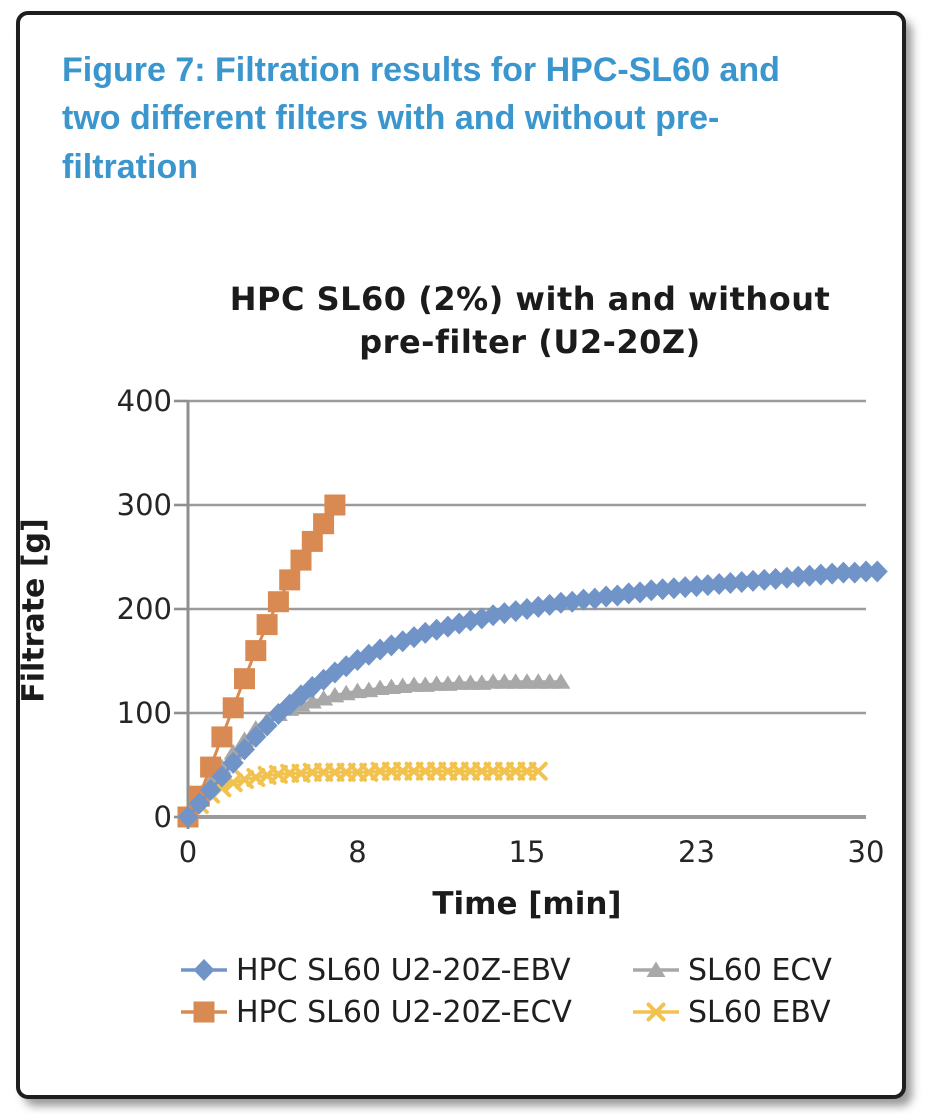 This screenshot has width=948, height=1114. I want to click on x-marker-icon, so click(656, 1012).